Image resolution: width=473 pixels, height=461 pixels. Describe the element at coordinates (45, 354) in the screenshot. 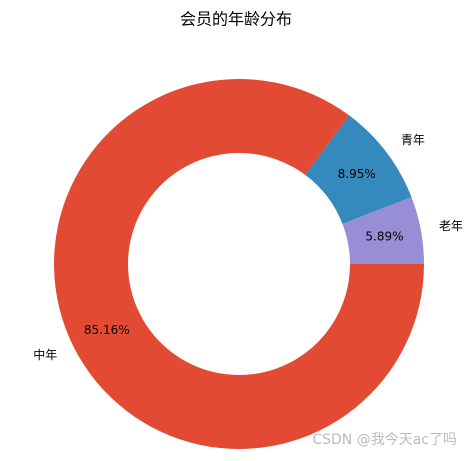

I see `slice-label: 中年` at that location.